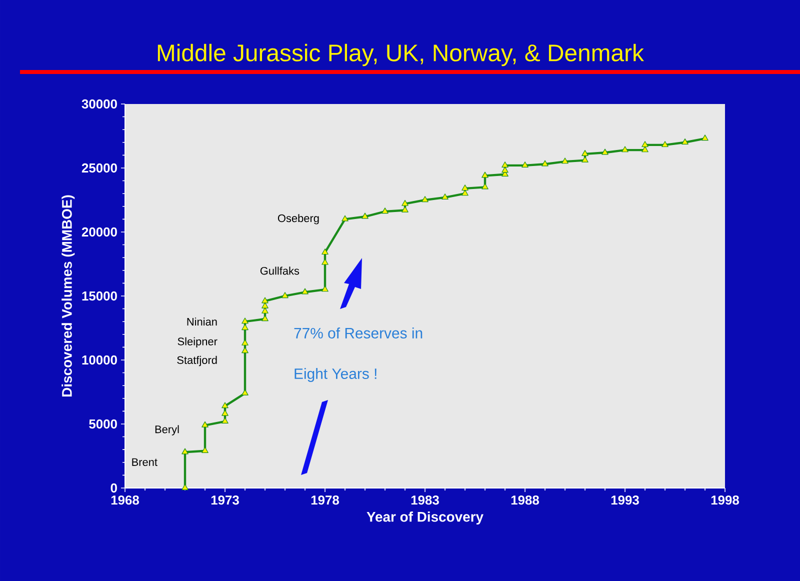 The height and width of the screenshot is (581, 800). What do you see at coordinates (401, 55) in the screenshot?
I see `chart-title: Middle Jurassic Play, UK, Norway, & Denmark` at bounding box center [401, 55].